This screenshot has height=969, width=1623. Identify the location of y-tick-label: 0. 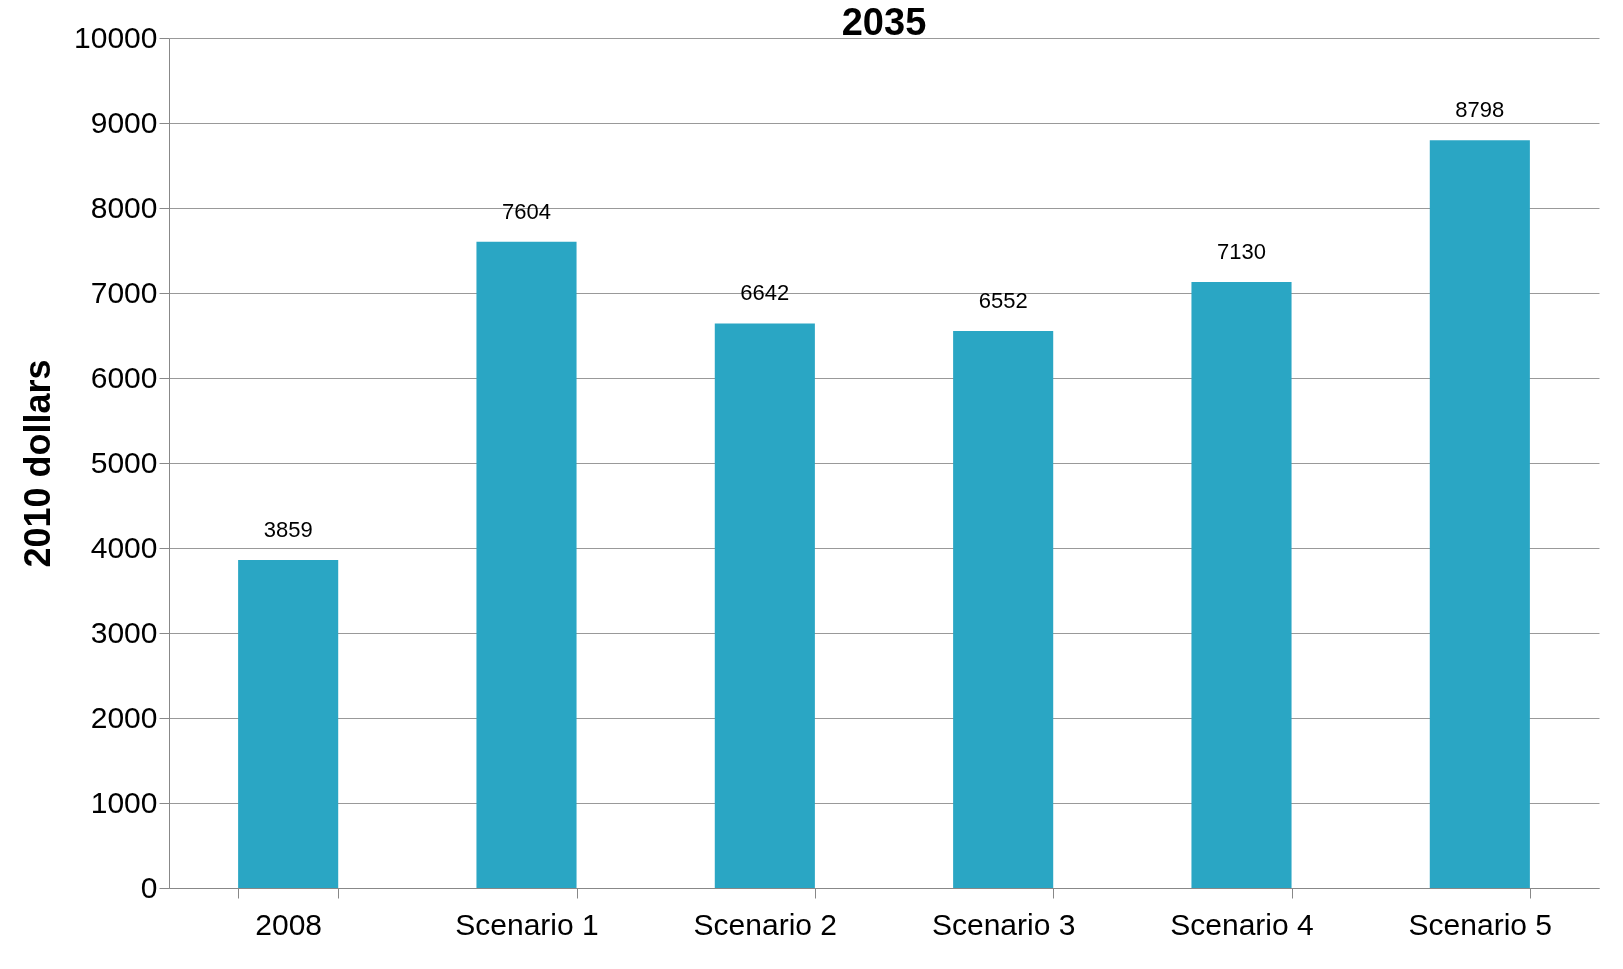
(149, 887).